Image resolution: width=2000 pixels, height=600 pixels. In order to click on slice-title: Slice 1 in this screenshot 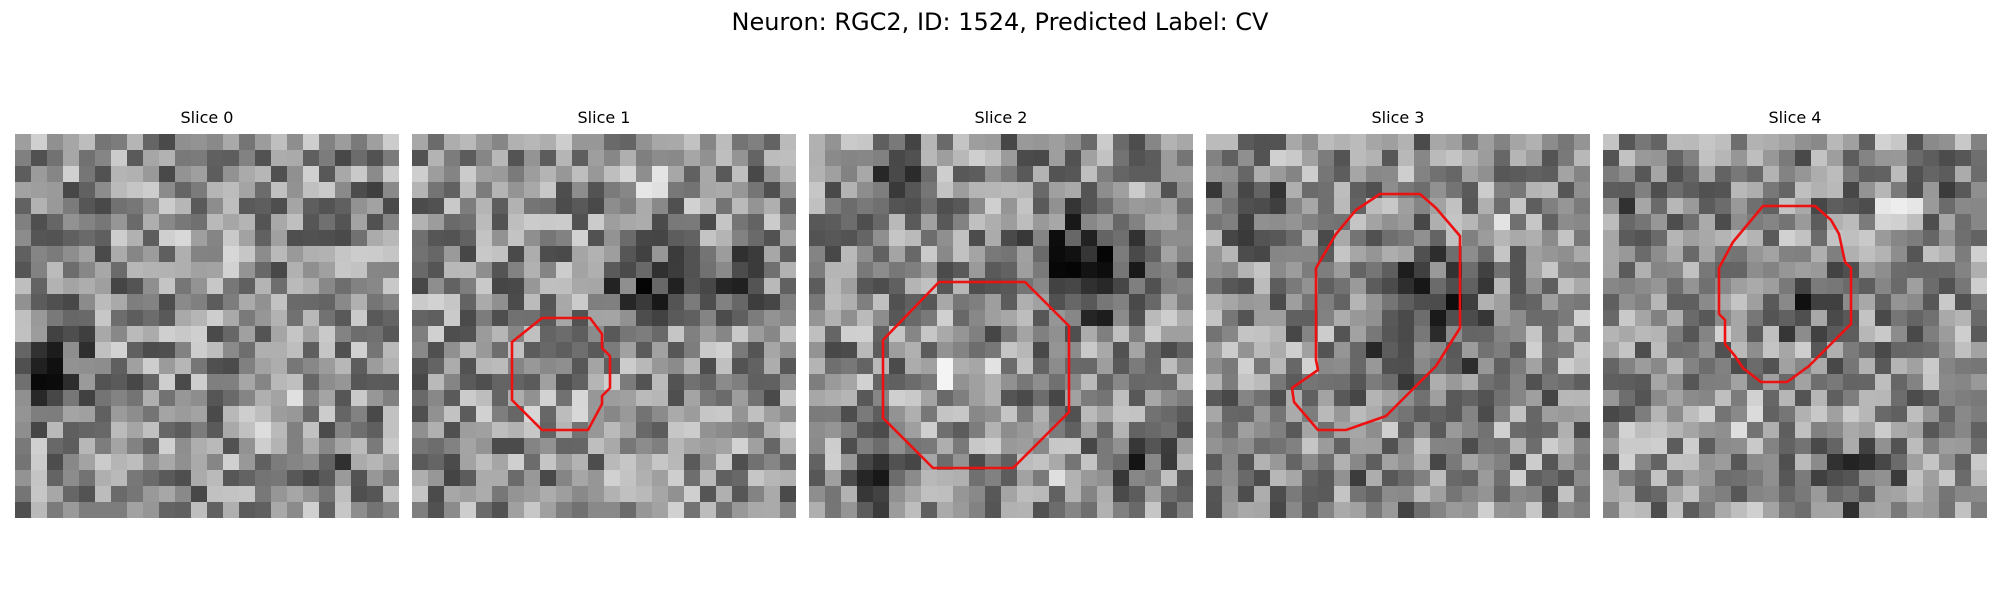, I will do `click(604, 117)`.